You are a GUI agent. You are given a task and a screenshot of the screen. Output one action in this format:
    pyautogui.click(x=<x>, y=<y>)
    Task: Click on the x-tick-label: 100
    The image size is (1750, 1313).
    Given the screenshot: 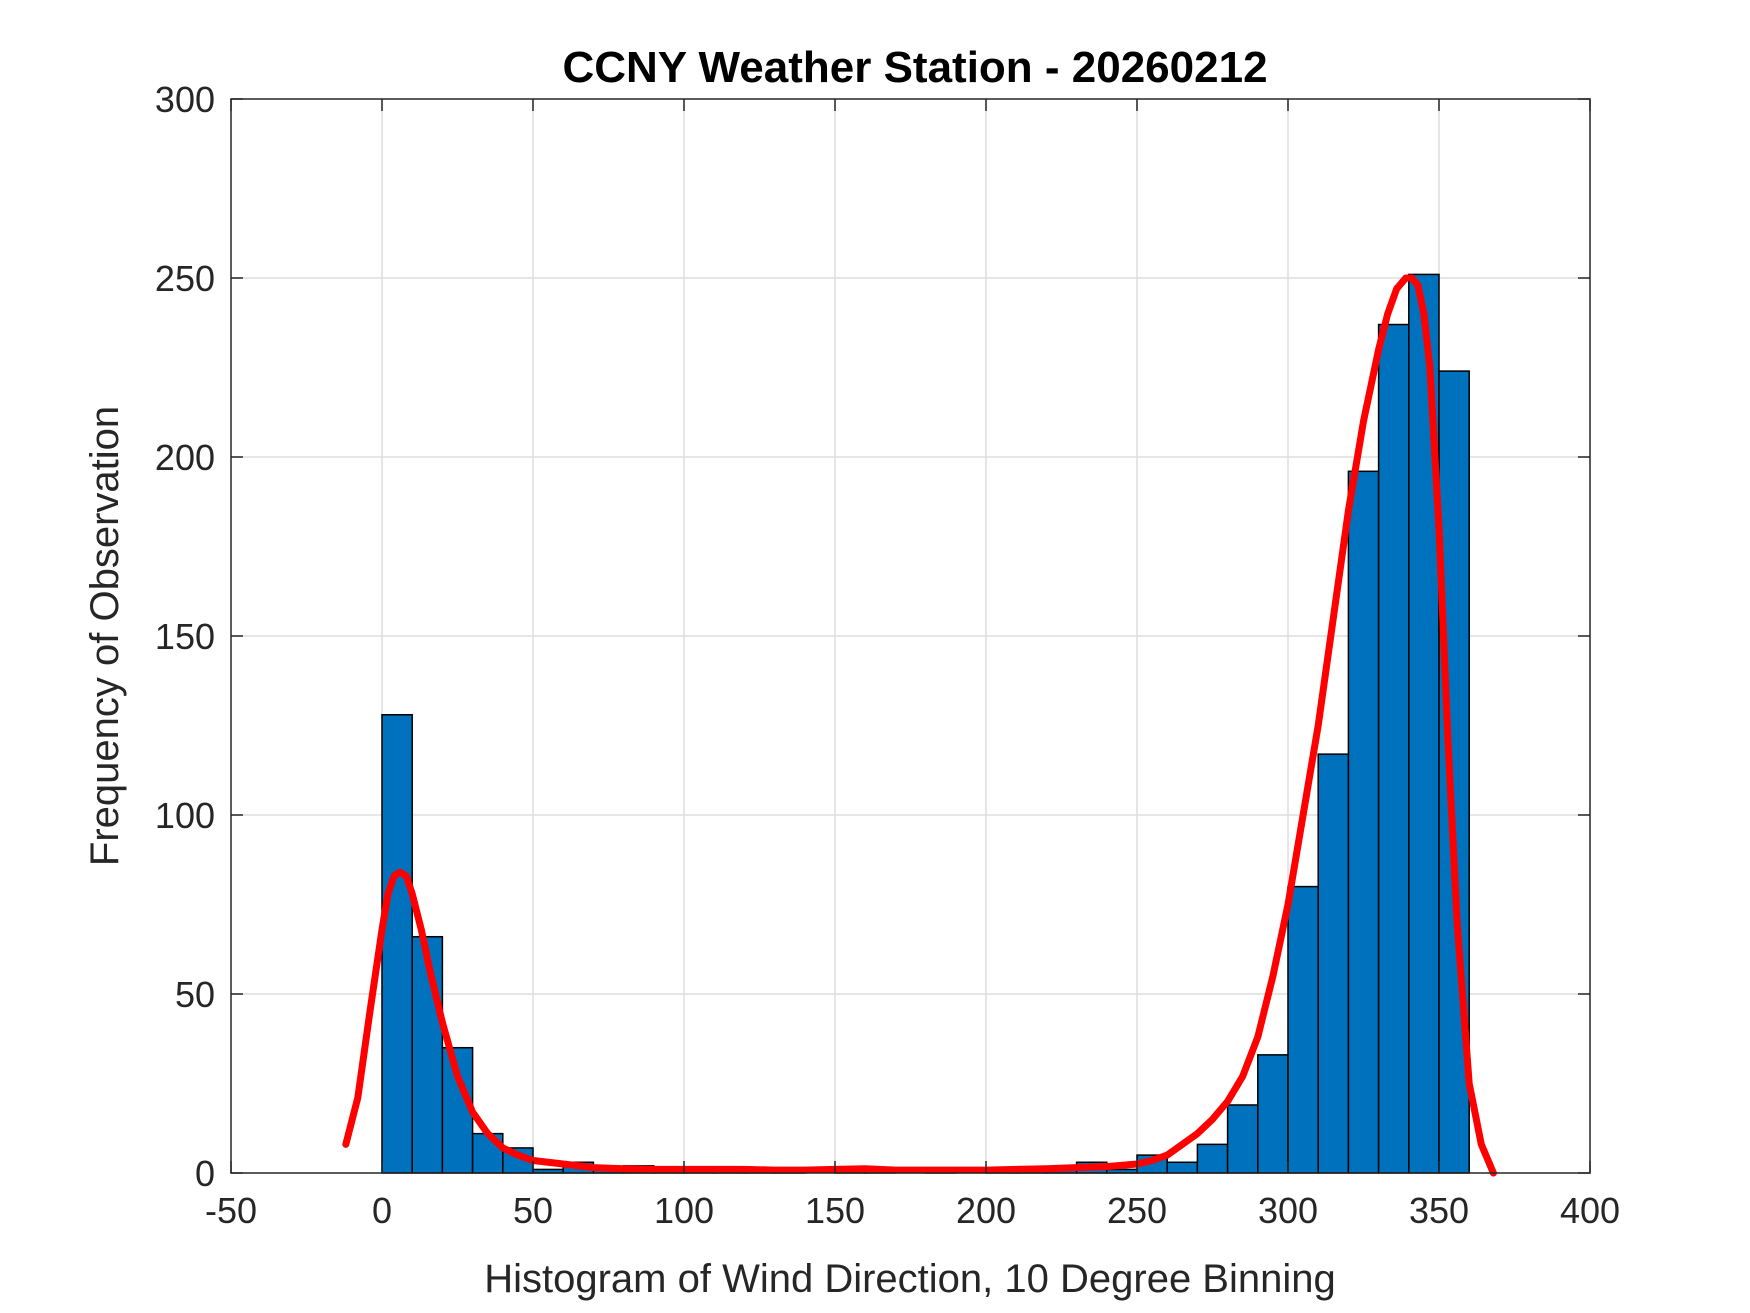 What is the action you would take?
    pyautogui.click(x=684, y=1210)
    